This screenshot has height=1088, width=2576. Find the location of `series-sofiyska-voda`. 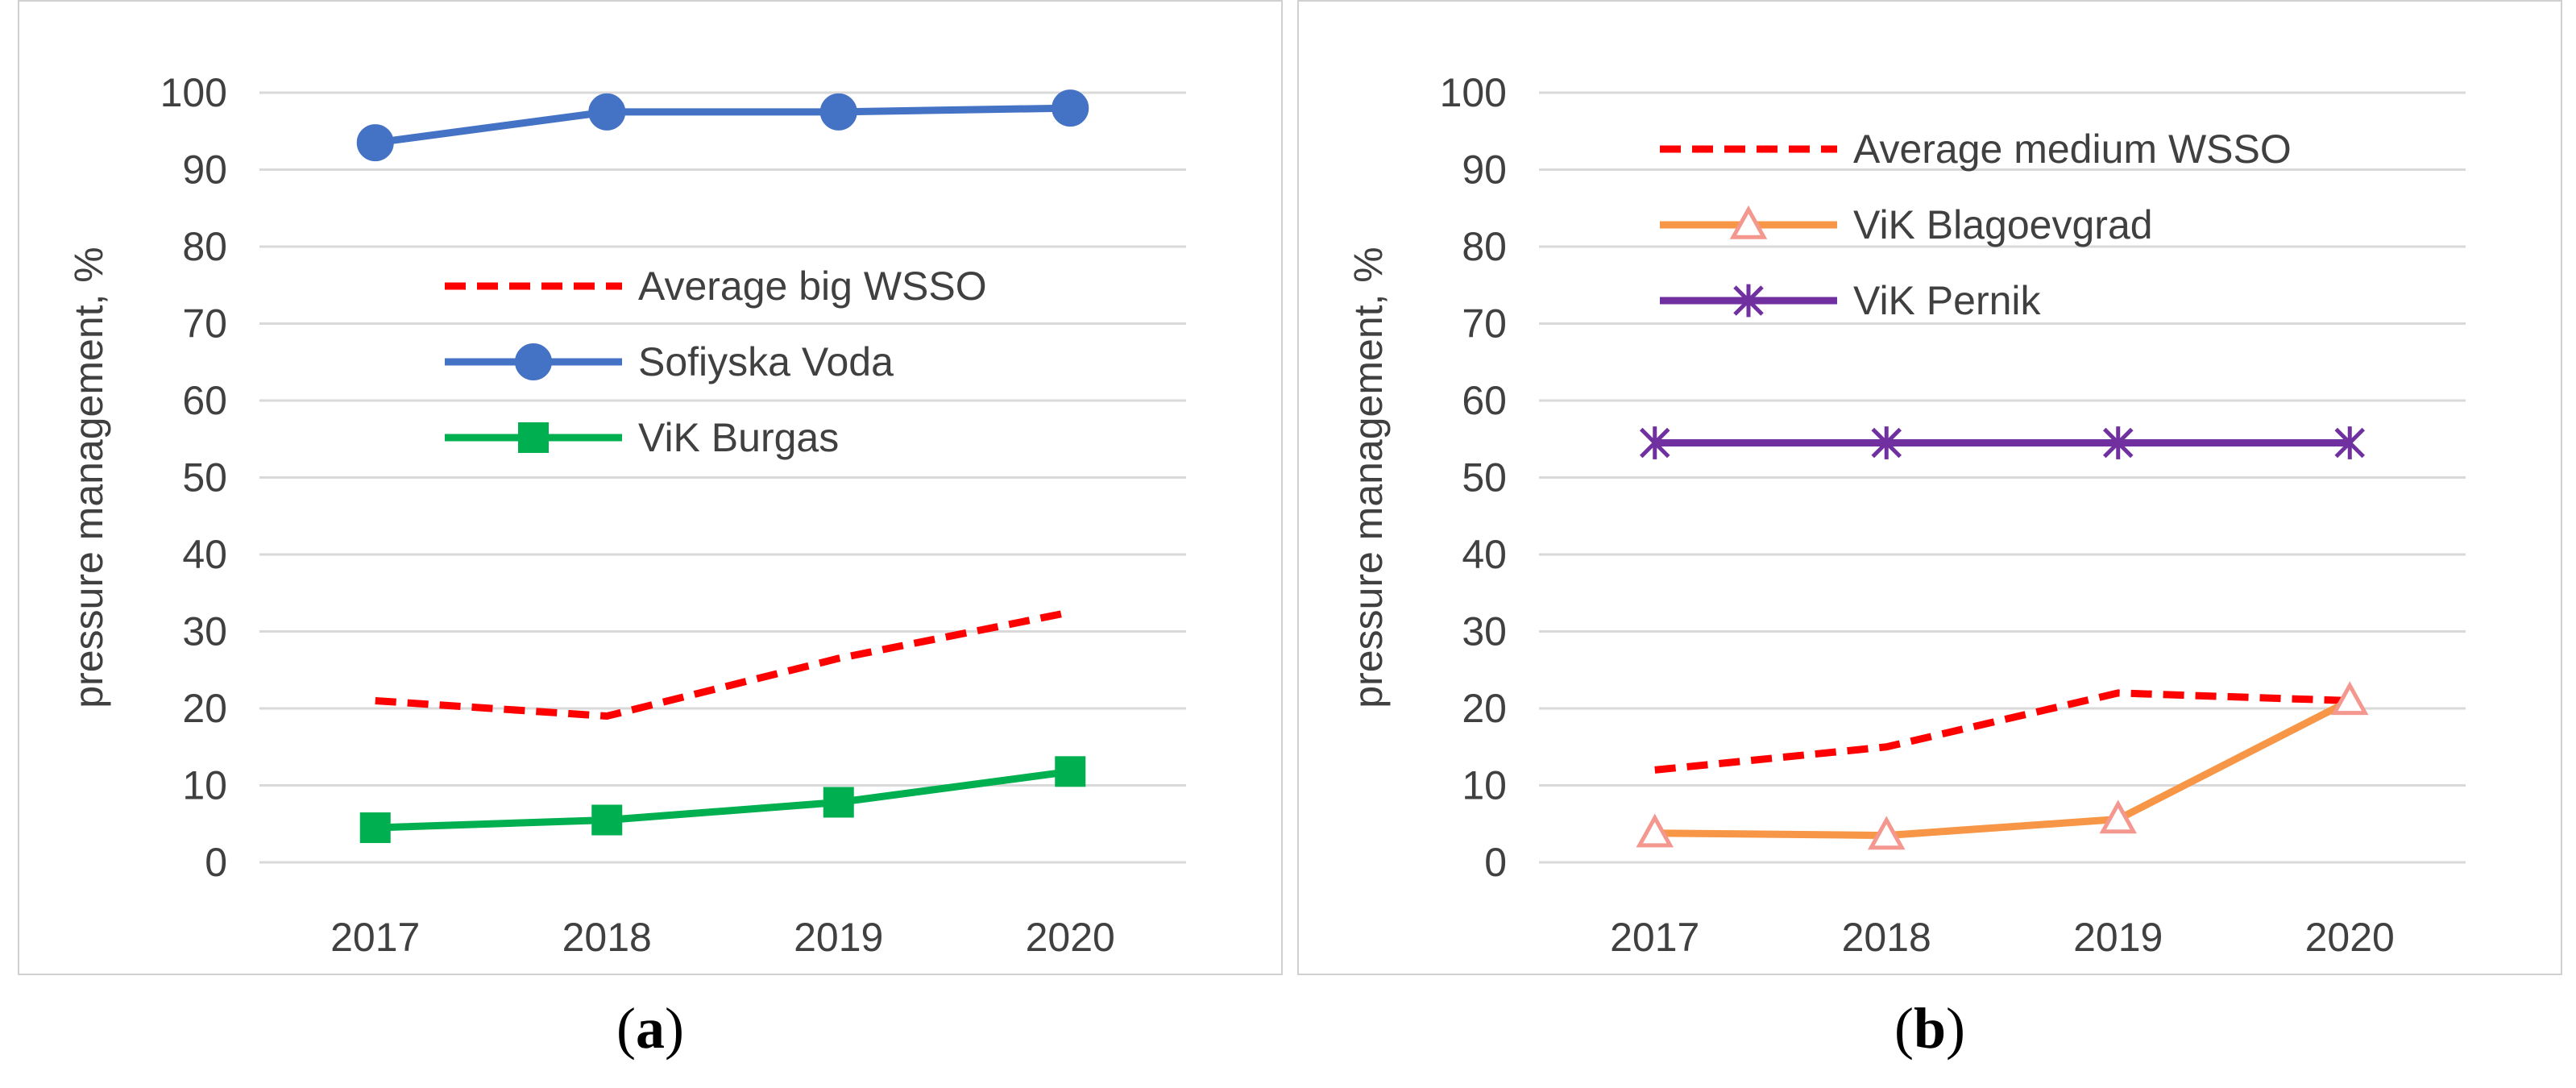

series-sofiyska-voda is located at coordinates (722, 125).